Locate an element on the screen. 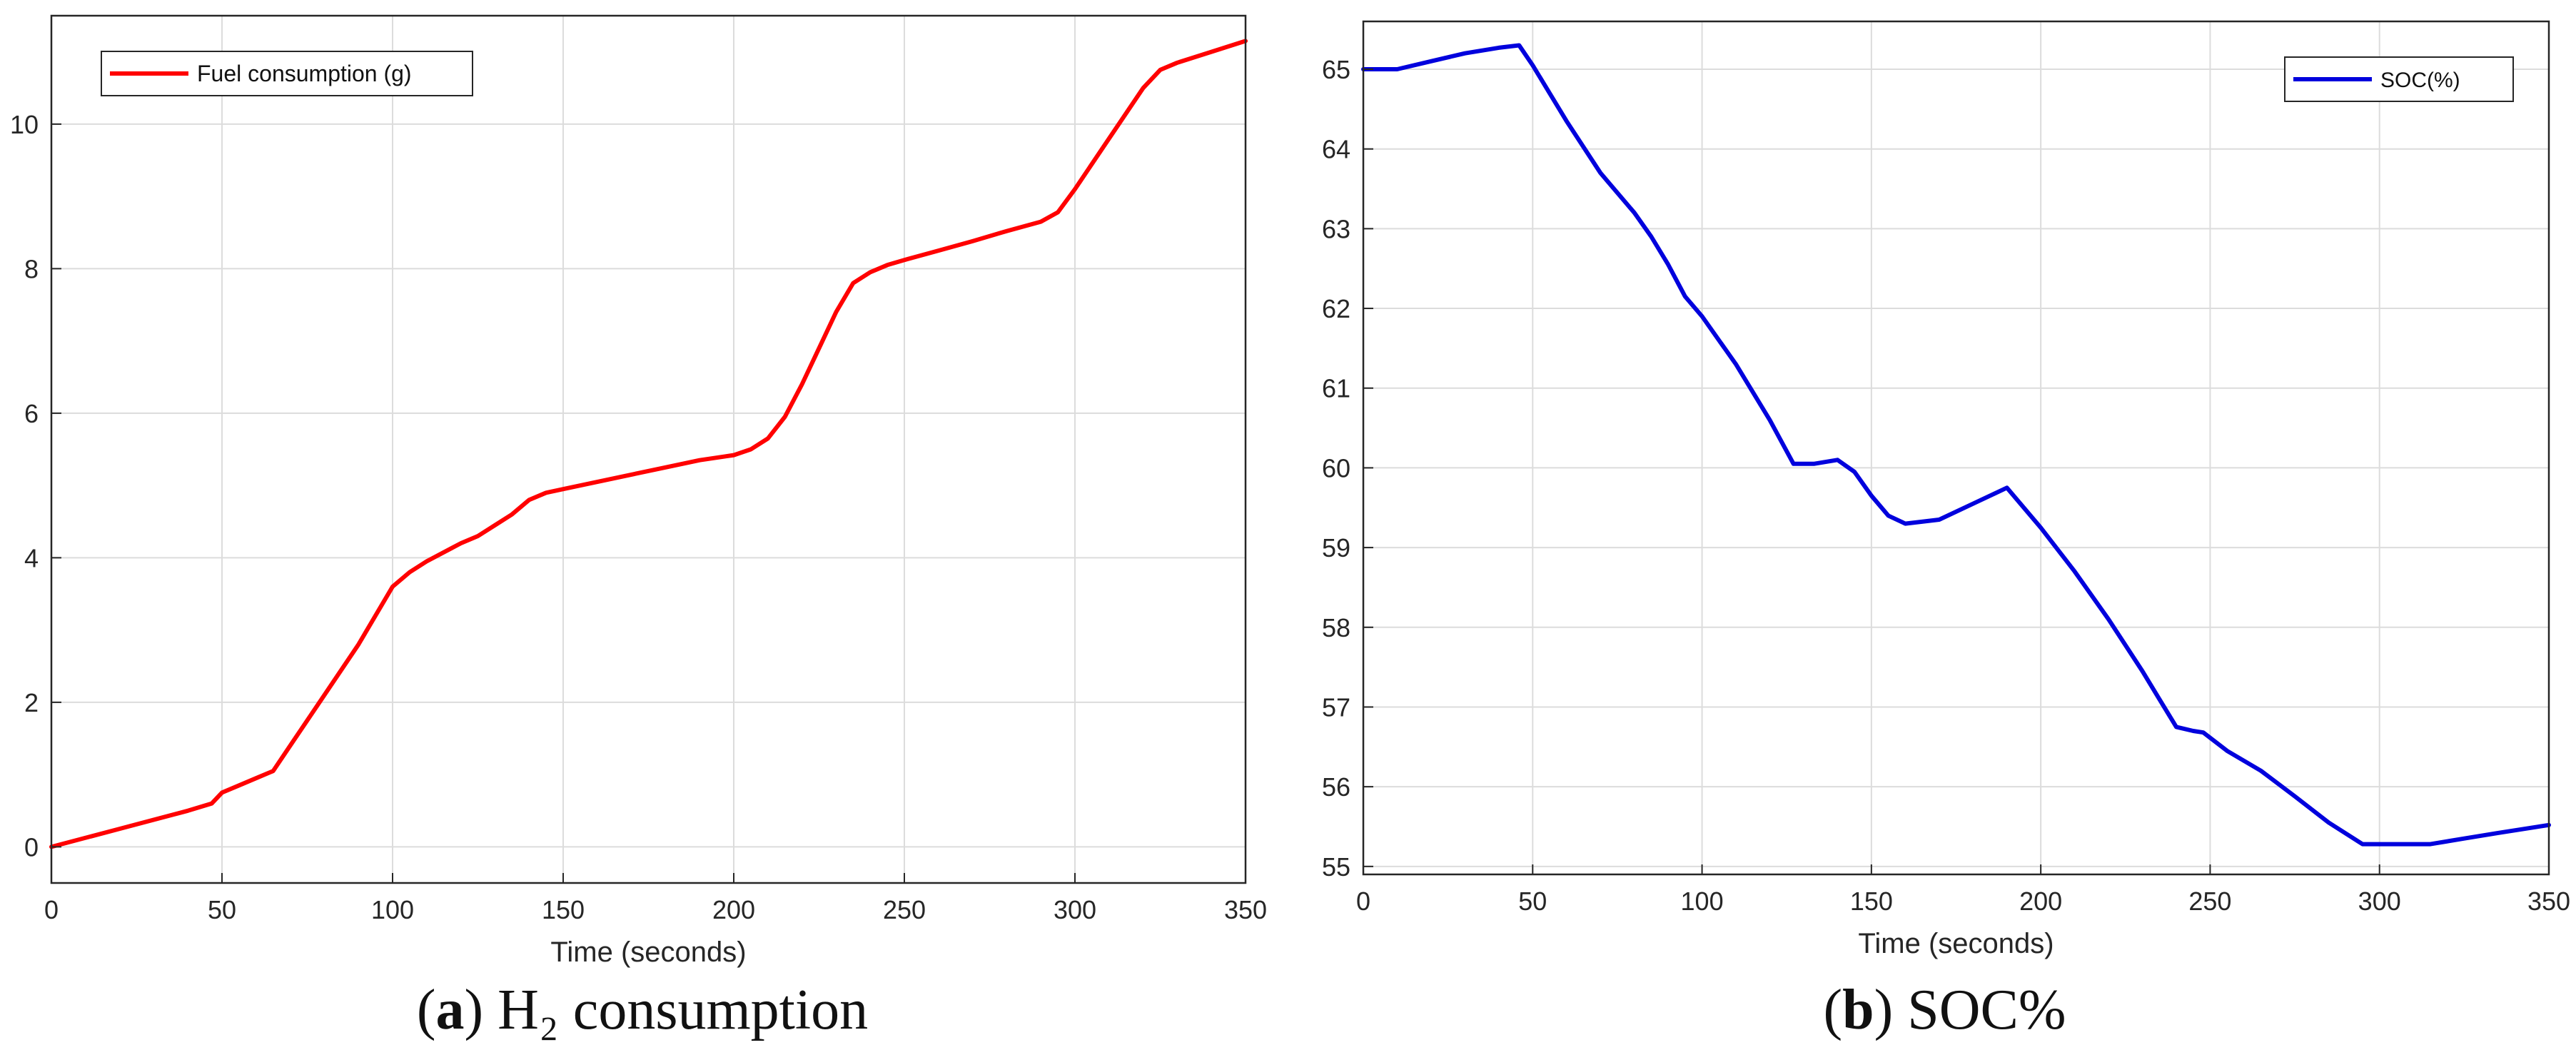 The height and width of the screenshot is (1060, 2576). y-tick-label: 6 is located at coordinates (31, 413).